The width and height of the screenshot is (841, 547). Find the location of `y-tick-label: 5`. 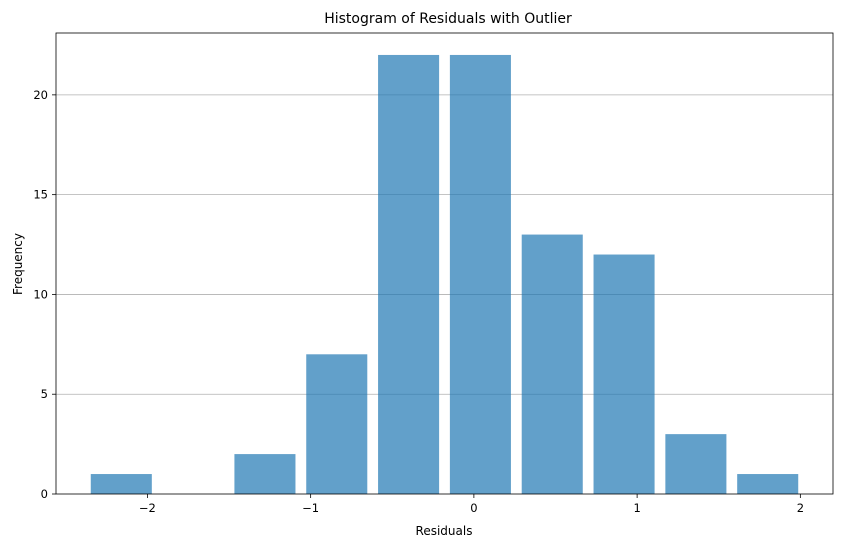

y-tick-label: 5 is located at coordinates (44, 394).